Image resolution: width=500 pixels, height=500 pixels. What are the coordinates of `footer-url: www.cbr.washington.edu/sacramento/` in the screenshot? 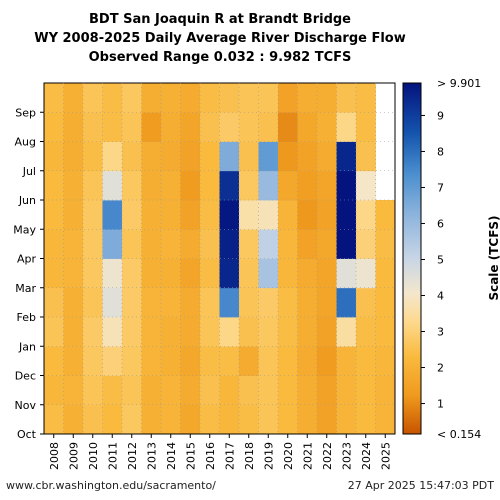 It's located at (111, 485).